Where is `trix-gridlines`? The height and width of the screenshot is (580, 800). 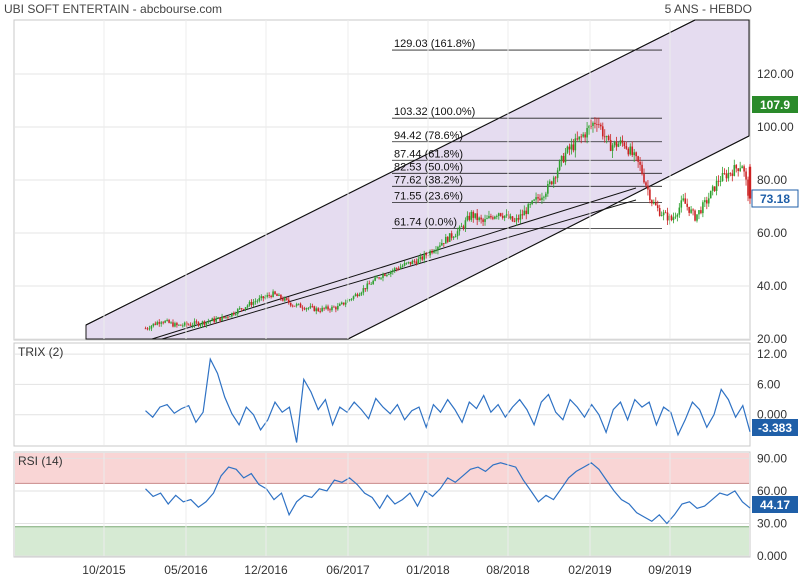 trix-gridlines is located at coordinates (382, 384).